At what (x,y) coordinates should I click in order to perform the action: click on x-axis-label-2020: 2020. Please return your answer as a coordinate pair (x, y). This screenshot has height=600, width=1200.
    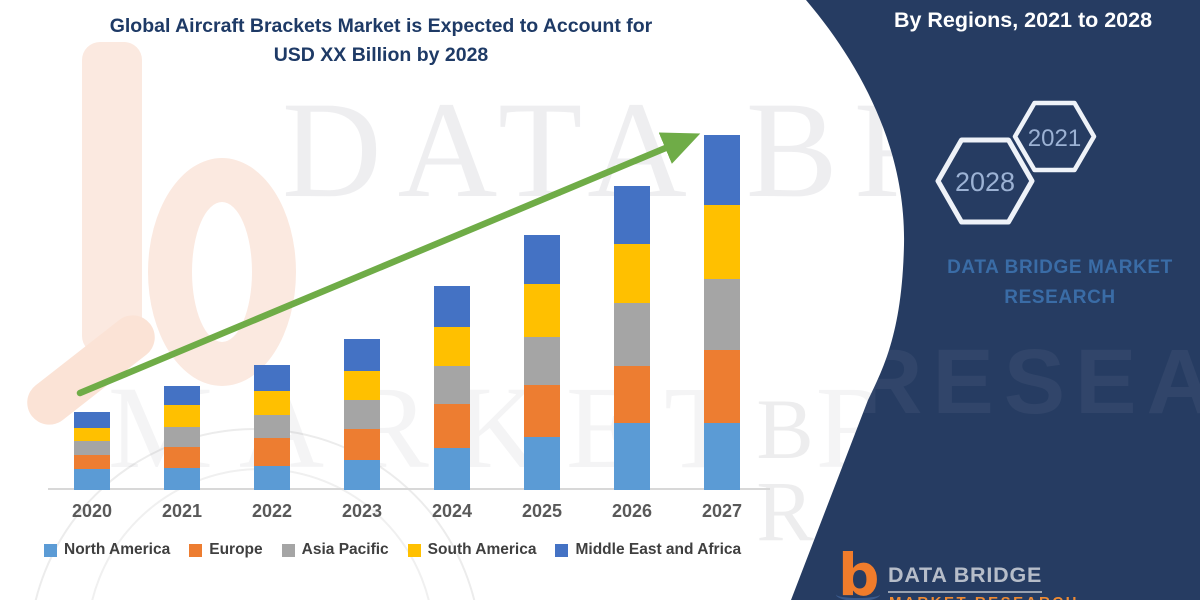
    Looking at the image, I should click on (92, 511).